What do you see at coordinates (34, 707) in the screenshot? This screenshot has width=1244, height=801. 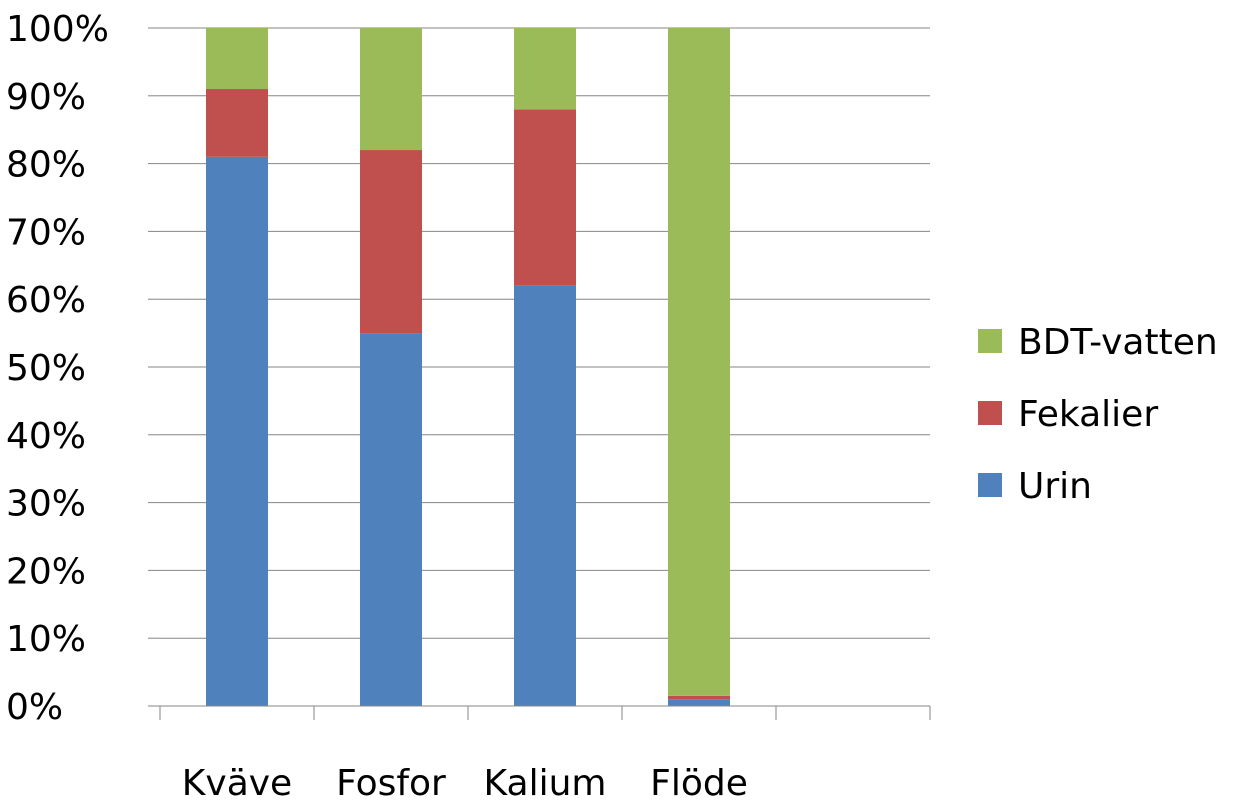 I see `y-tick-label: 0%` at bounding box center [34, 707].